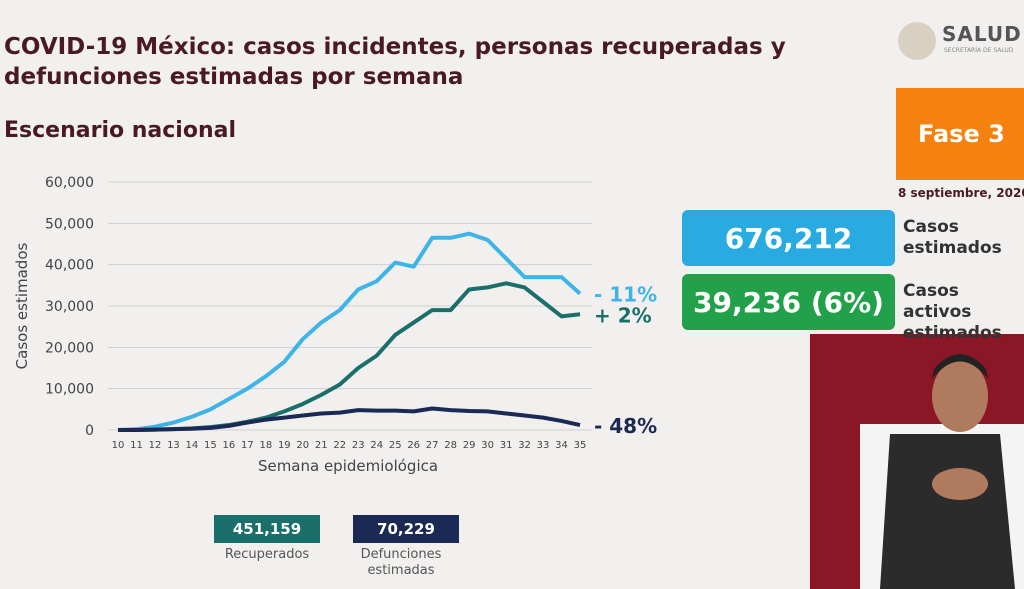  Describe the element at coordinates (952, 237) in the screenshot. I see `stat-label: Casos estimados` at that location.